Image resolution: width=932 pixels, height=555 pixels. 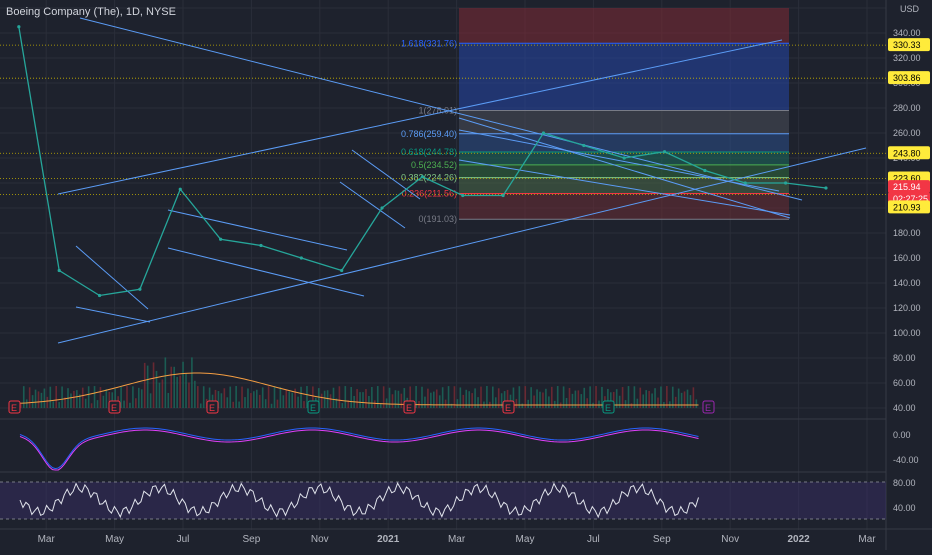 What do you see at coordinates (907, 45) in the screenshot?
I see `price-tag-label: 330.33` at bounding box center [907, 45].